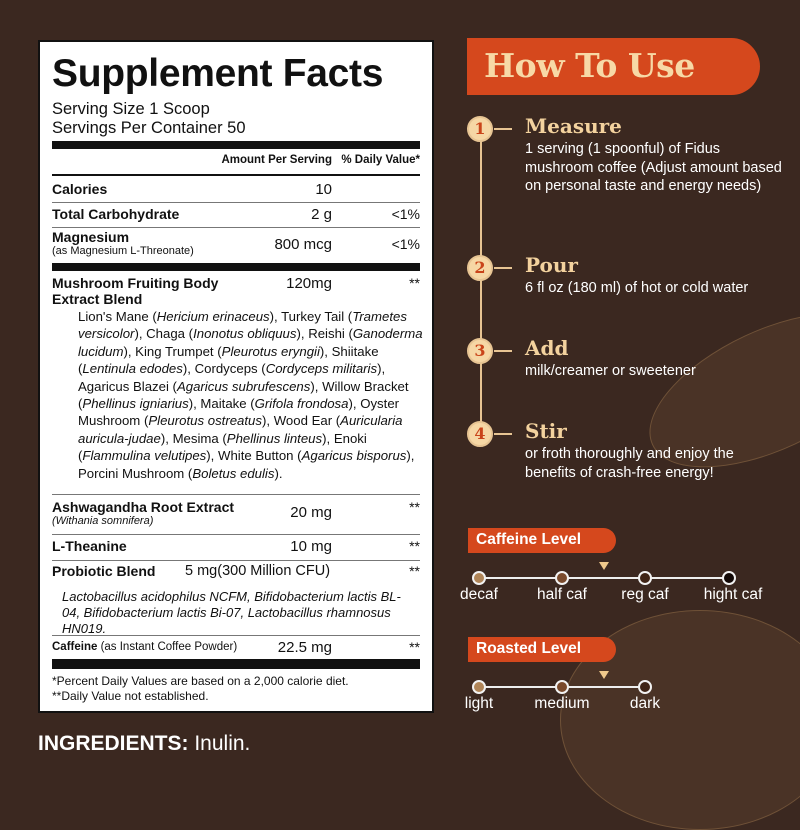 Image resolution: width=800 pixels, height=830 pixels. I want to click on caffeine_level-track, so click(604, 578).